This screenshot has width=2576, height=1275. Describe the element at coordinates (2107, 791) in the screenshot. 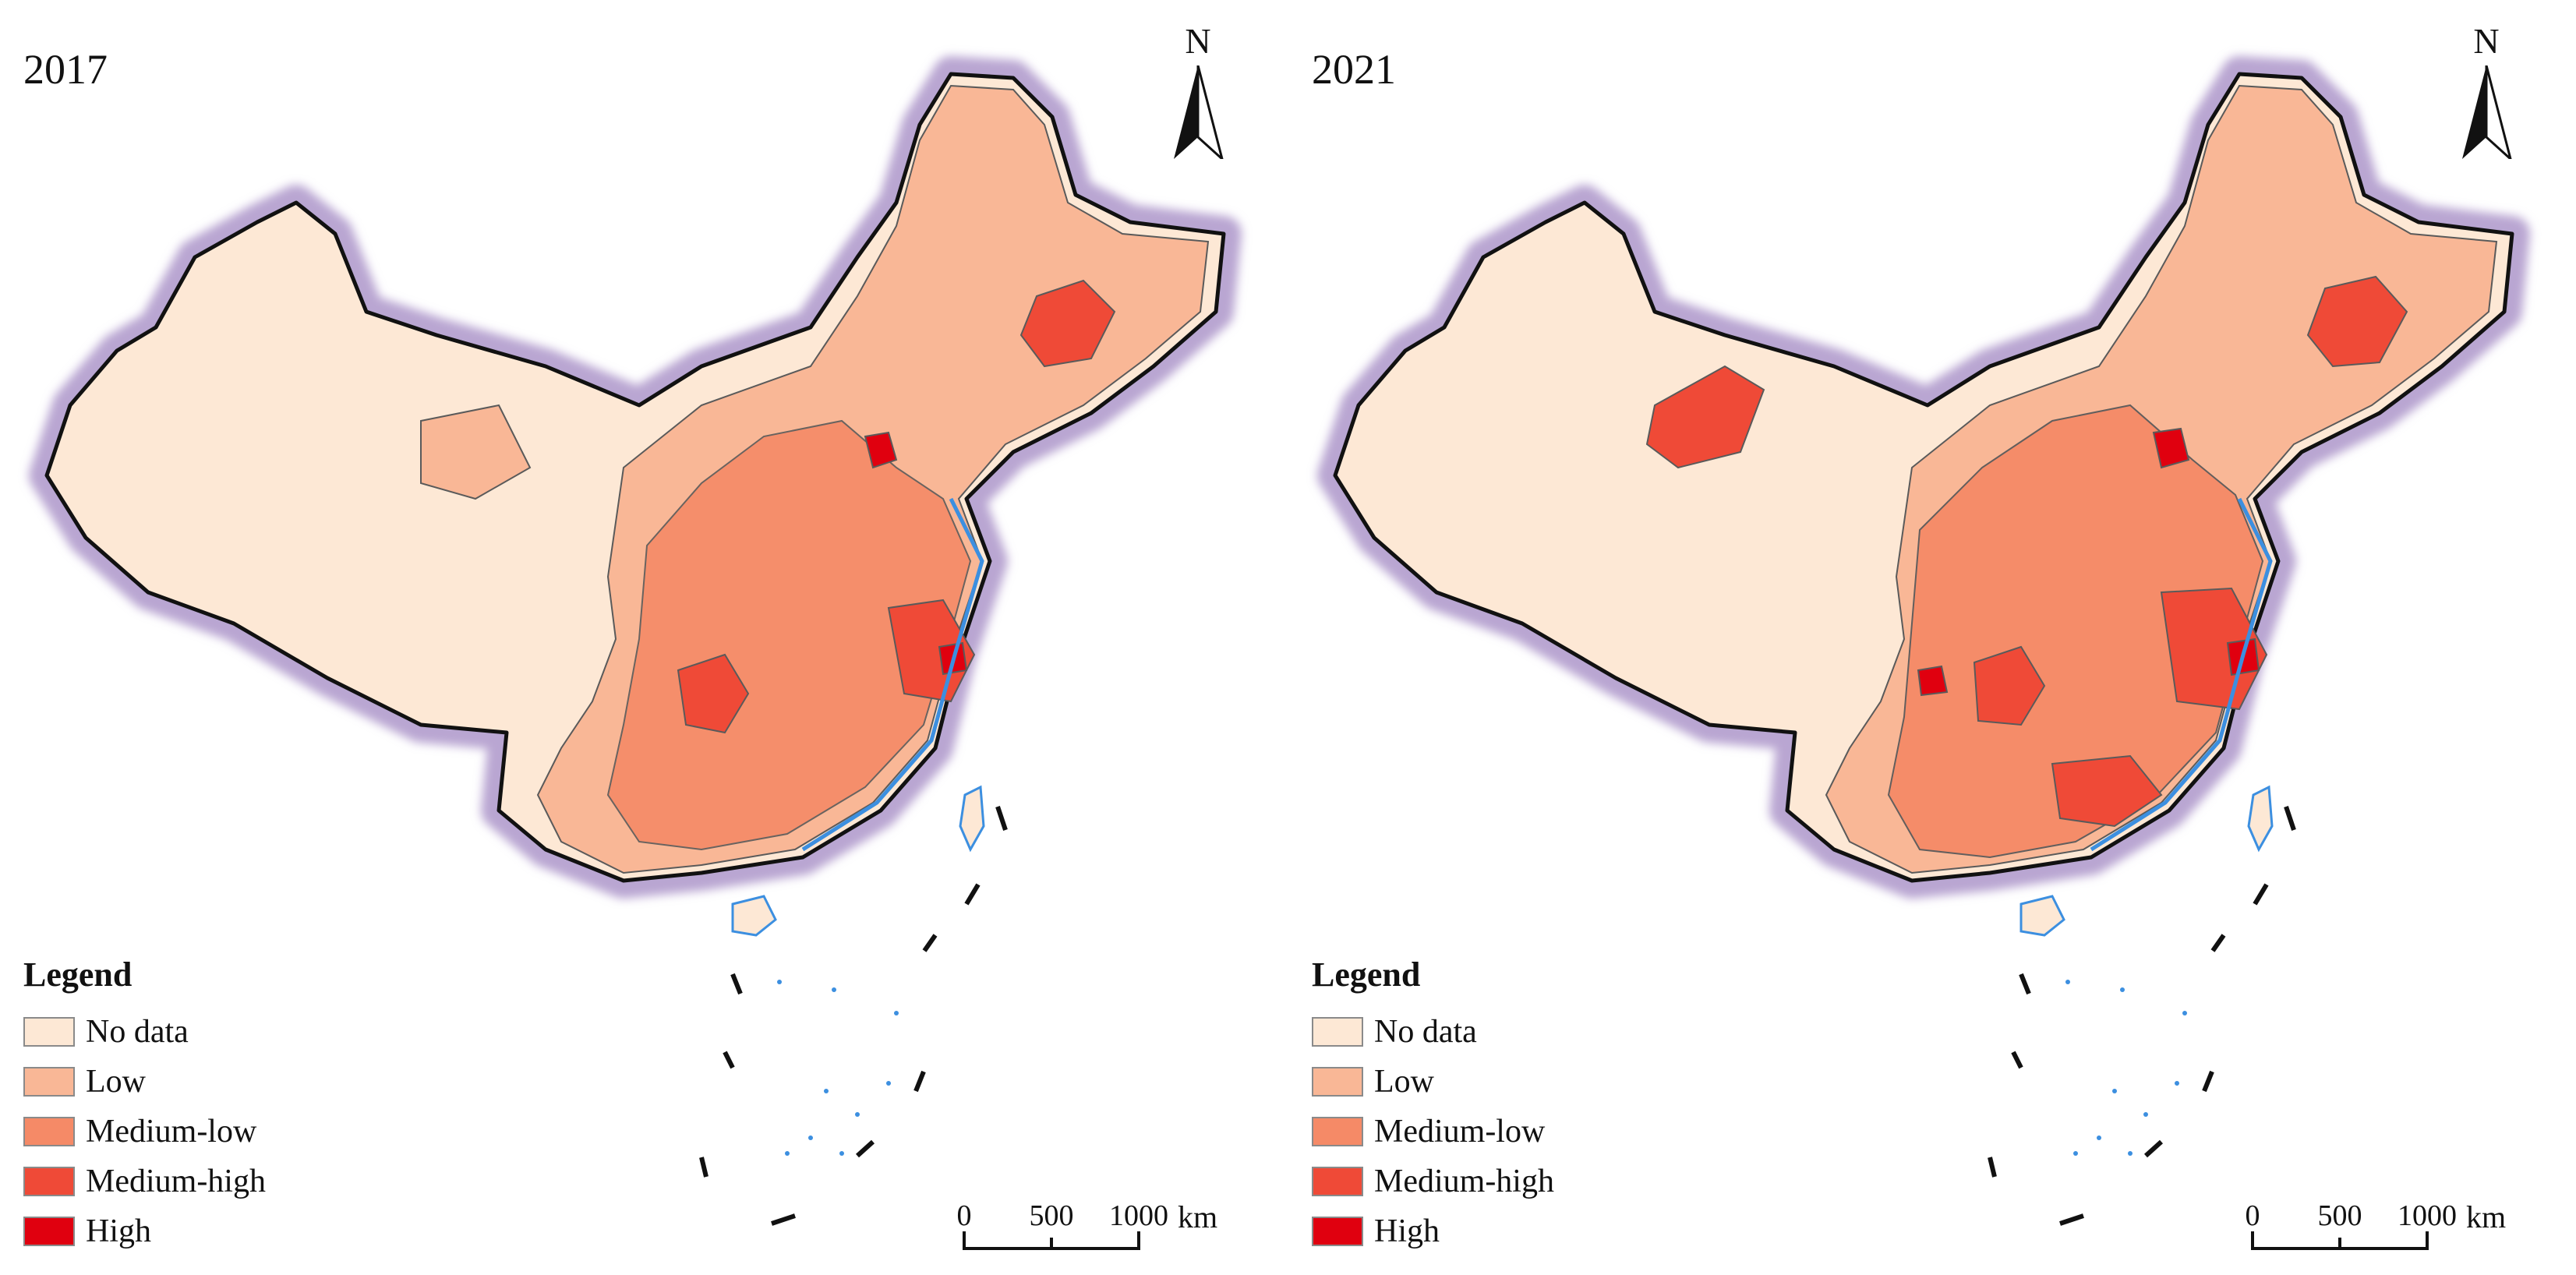

I see `region-medium-high-south` at that location.